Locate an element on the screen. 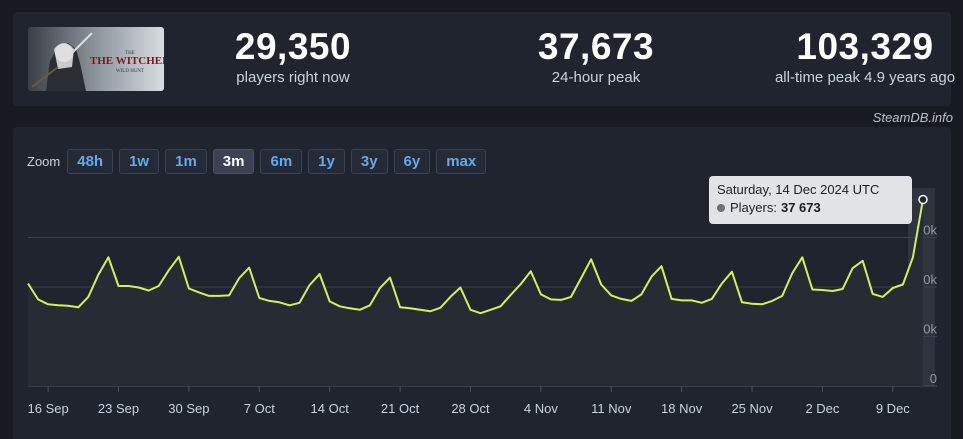  zoom-bar: Zoom 48h 1w 1m 3m 6m 1y 3y 6y max is located at coordinates (259, 161).